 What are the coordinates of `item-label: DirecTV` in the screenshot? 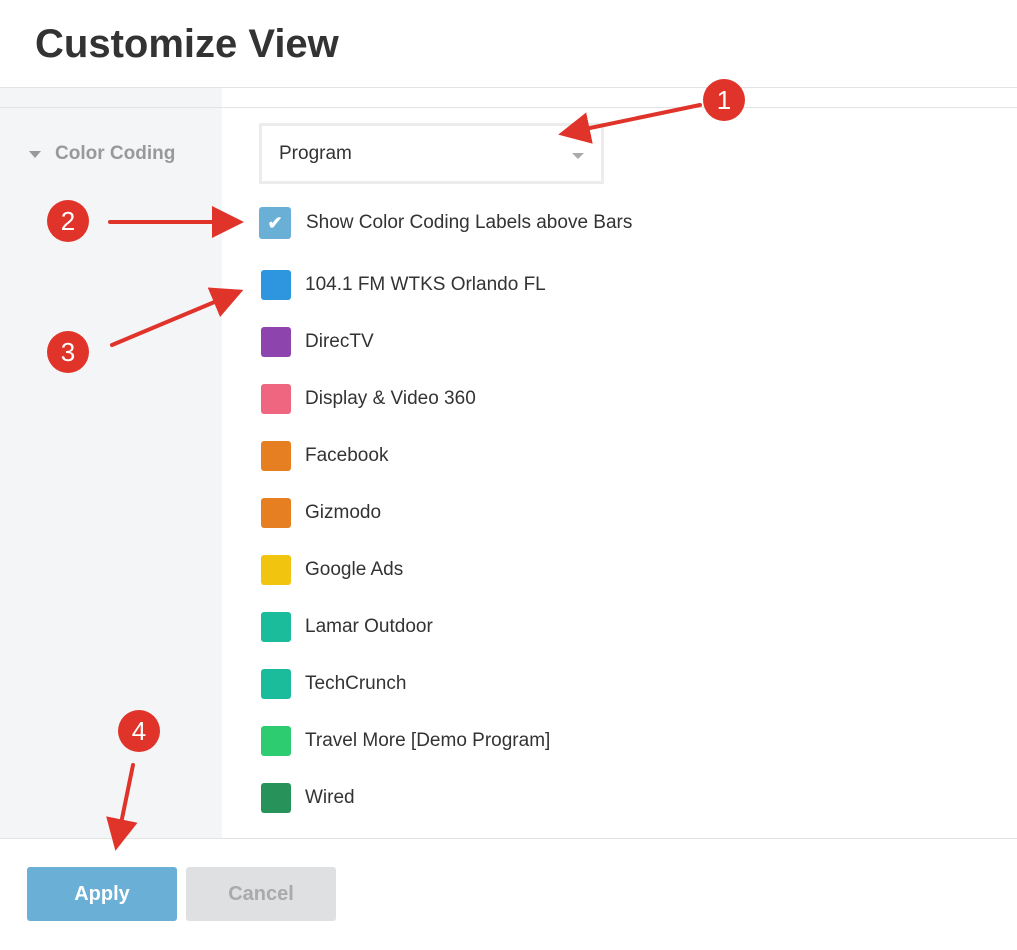 It's located at (339, 341).